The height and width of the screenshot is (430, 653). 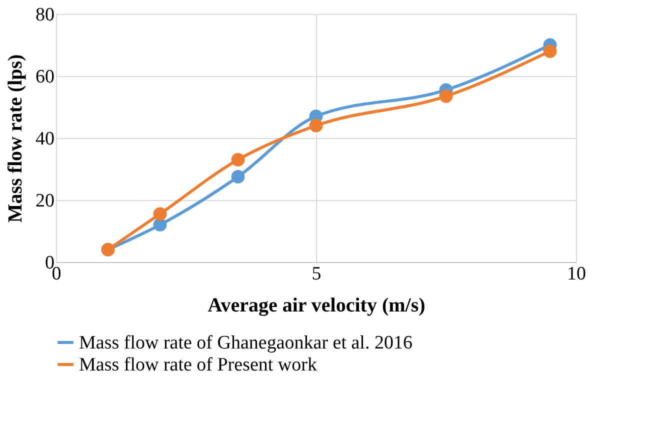 What do you see at coordinates (576, 274) in the screenshot?
I see `x-tick-label: 10` at bounding box center [576, 274].